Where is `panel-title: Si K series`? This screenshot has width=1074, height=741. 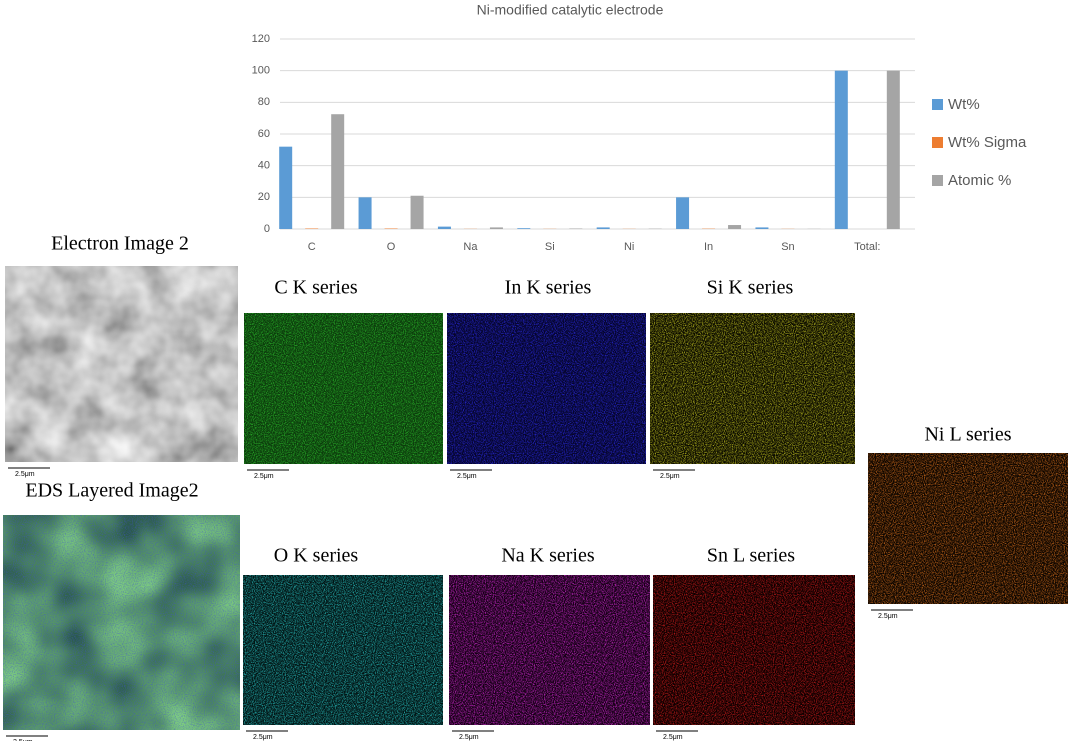 panel-title: Si K series is located at coordinates (750, 288).